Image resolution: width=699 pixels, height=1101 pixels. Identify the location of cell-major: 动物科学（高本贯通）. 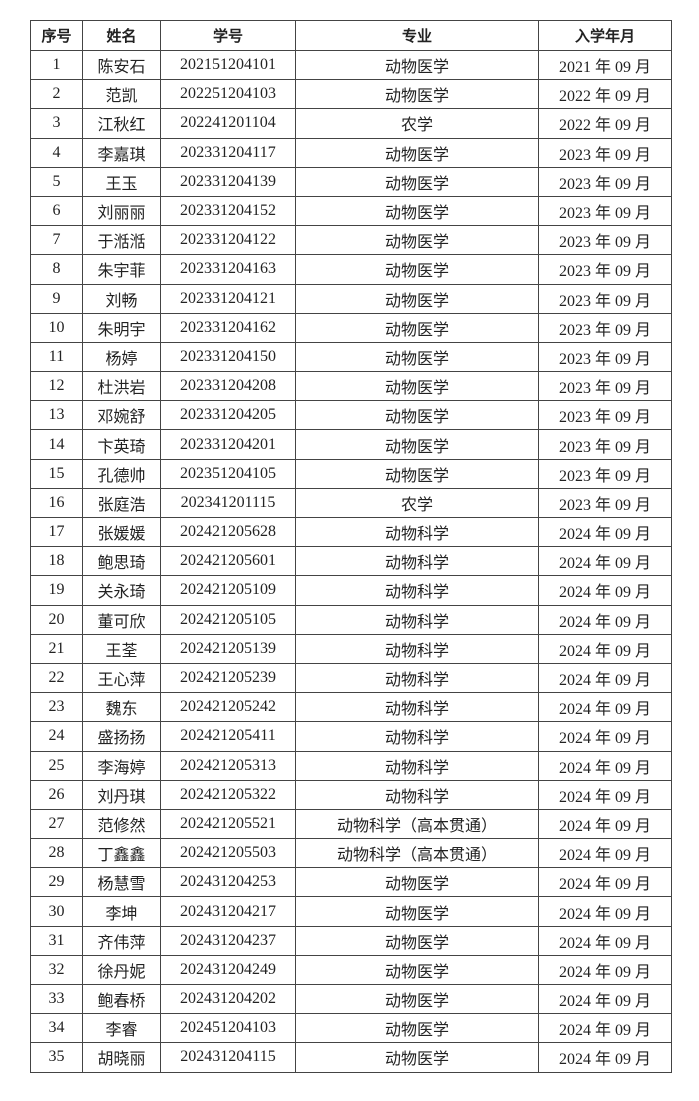
(417, 853).